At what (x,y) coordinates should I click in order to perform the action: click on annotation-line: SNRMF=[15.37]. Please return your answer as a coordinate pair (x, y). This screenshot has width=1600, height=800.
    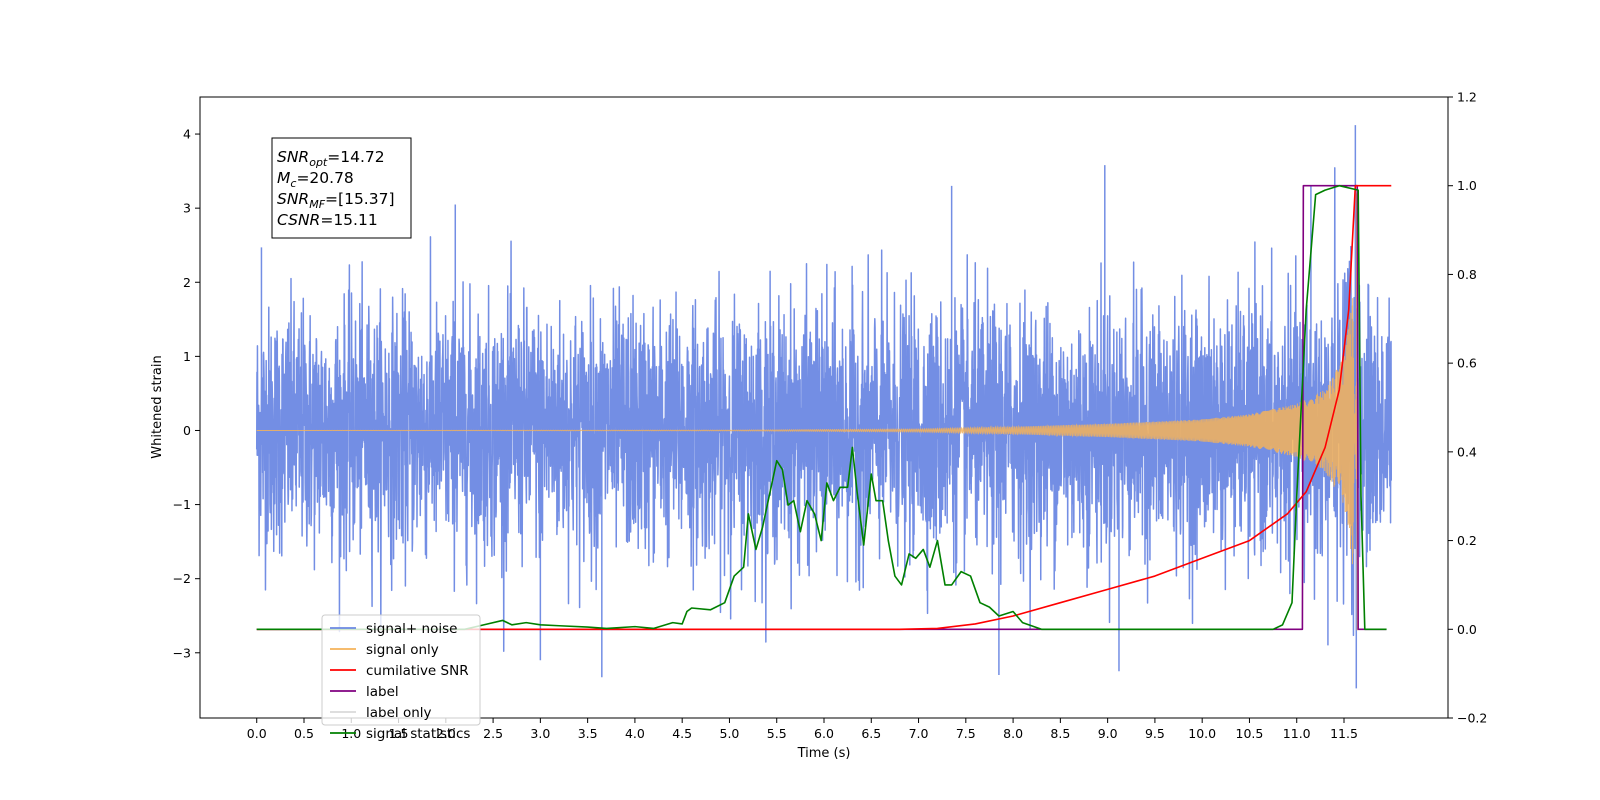
    Looking at the image, I should click on (336, 200).